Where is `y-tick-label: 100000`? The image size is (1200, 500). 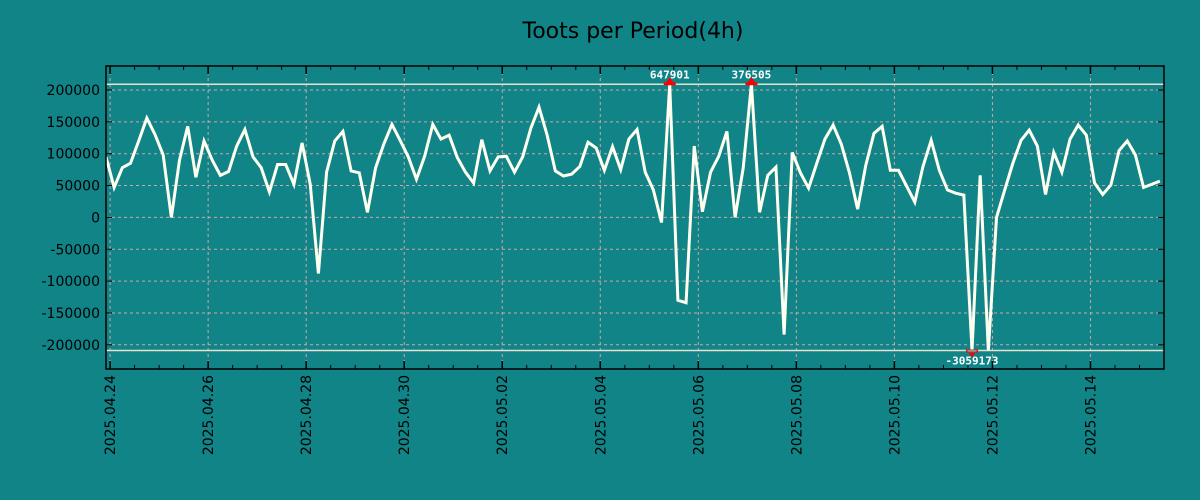
y-tick-label: 100000 is located at coordinates (73, 155).